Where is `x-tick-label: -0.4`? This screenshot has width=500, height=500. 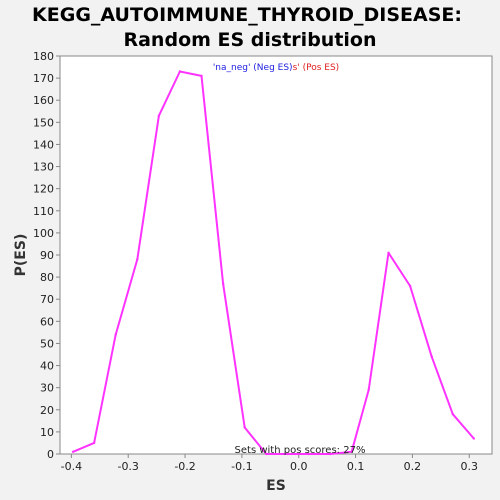
x-tick-label: -0.4 is located at coordinates (71, 466).